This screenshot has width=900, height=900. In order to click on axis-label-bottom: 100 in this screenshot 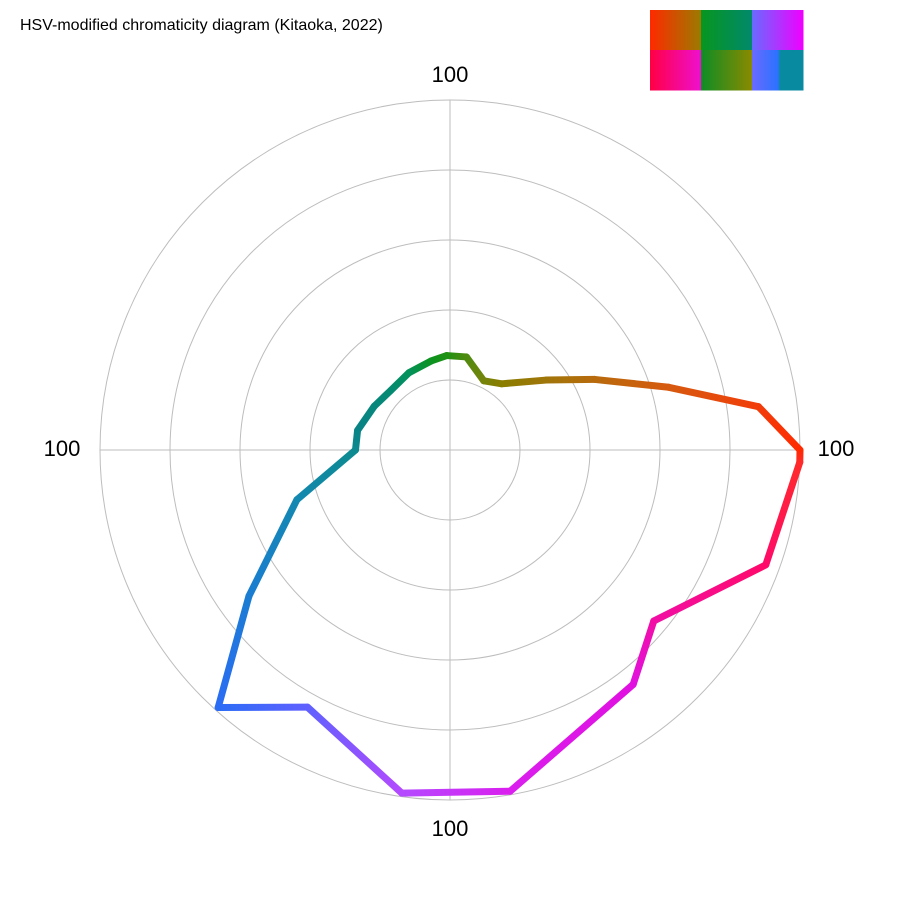, I will do `click(450, 828)`.